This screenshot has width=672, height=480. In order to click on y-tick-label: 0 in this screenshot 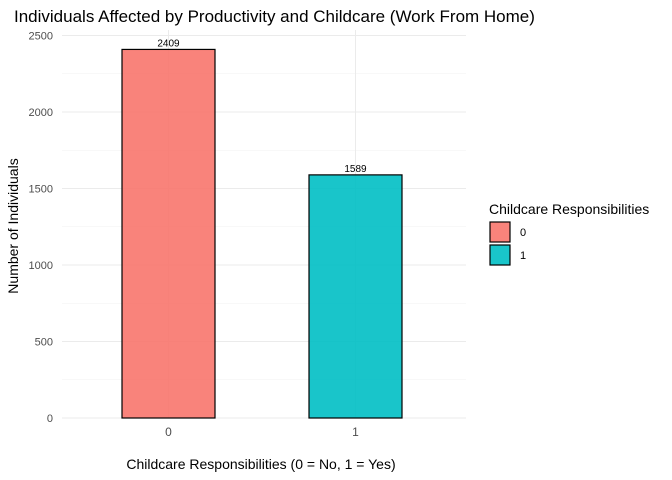, I will do `click(50, 419)`.